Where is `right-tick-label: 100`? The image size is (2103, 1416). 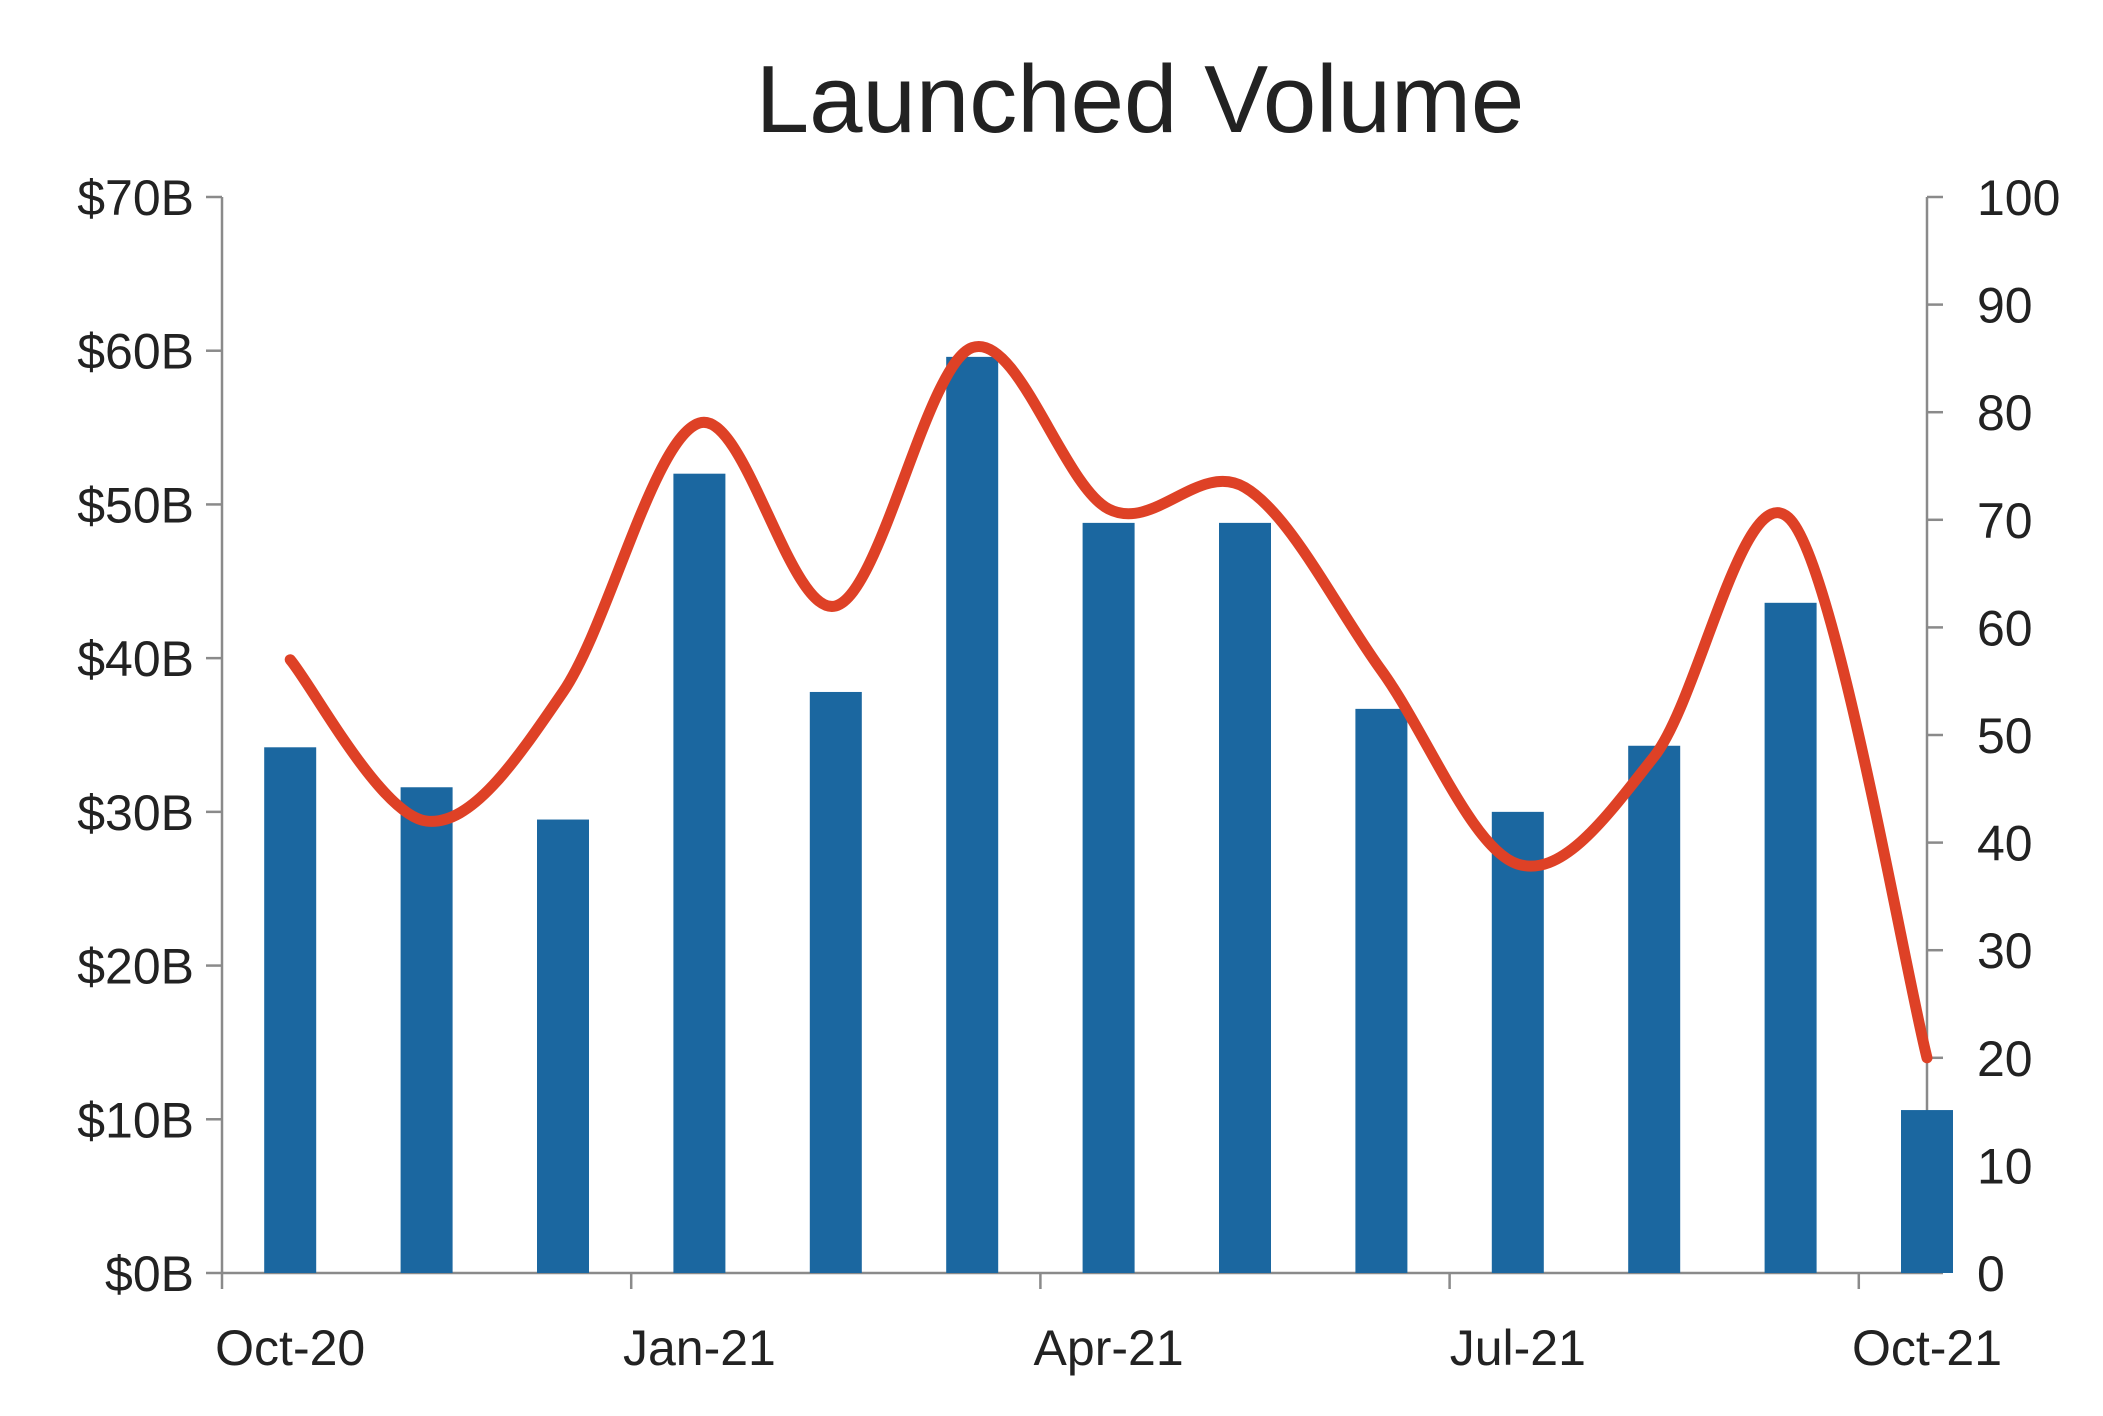
right-tick-label: 100 is located at coordinates (2018, 198).